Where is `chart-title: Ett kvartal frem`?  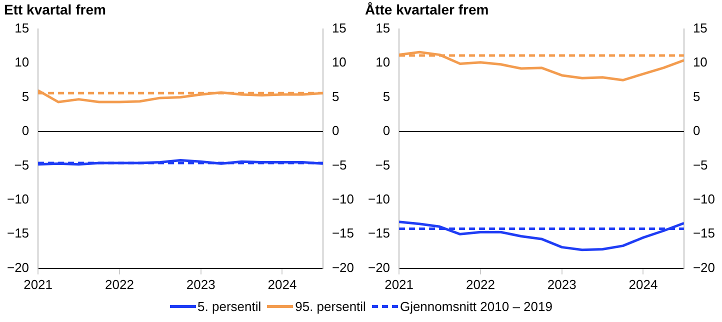
chart-title: Ett kvartal frem is located at coordinates (55, 9).